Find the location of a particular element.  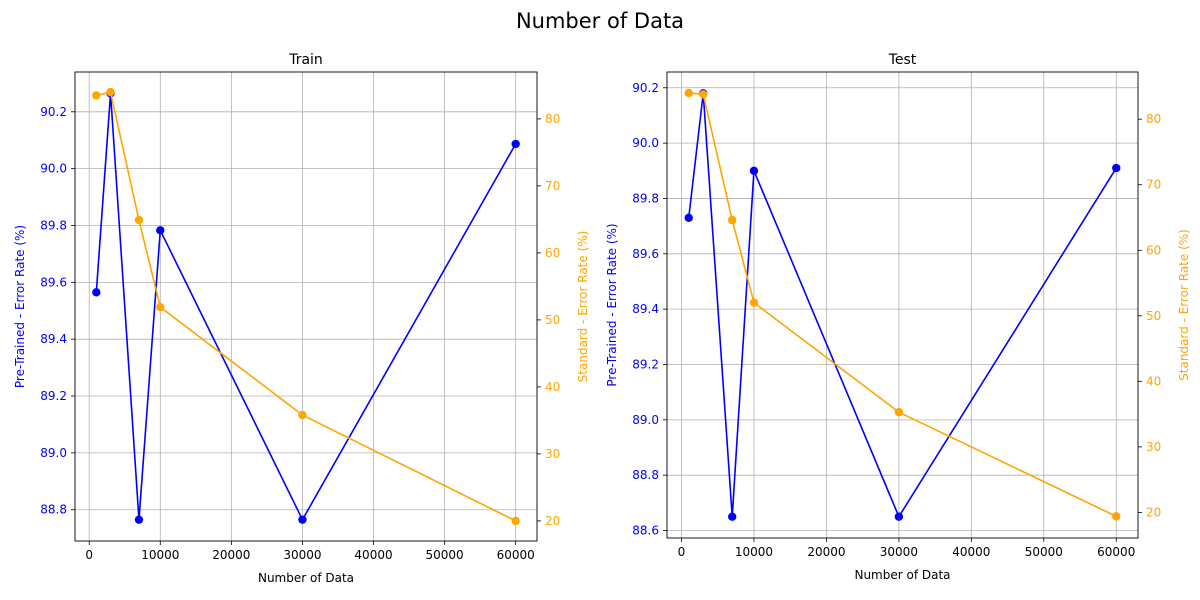

test-right-y-tick-label: 20 is located at coordinates (1153, 512).